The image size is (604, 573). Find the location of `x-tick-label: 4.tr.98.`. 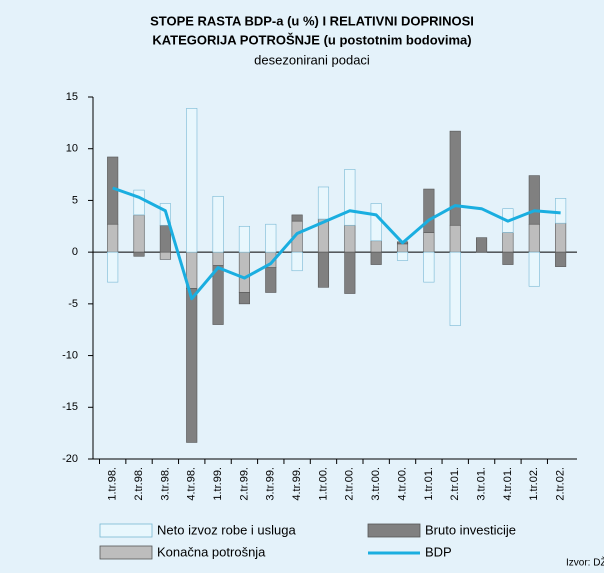

x-tick-label: 4.tr.98. is located at coordinates (192, 484).